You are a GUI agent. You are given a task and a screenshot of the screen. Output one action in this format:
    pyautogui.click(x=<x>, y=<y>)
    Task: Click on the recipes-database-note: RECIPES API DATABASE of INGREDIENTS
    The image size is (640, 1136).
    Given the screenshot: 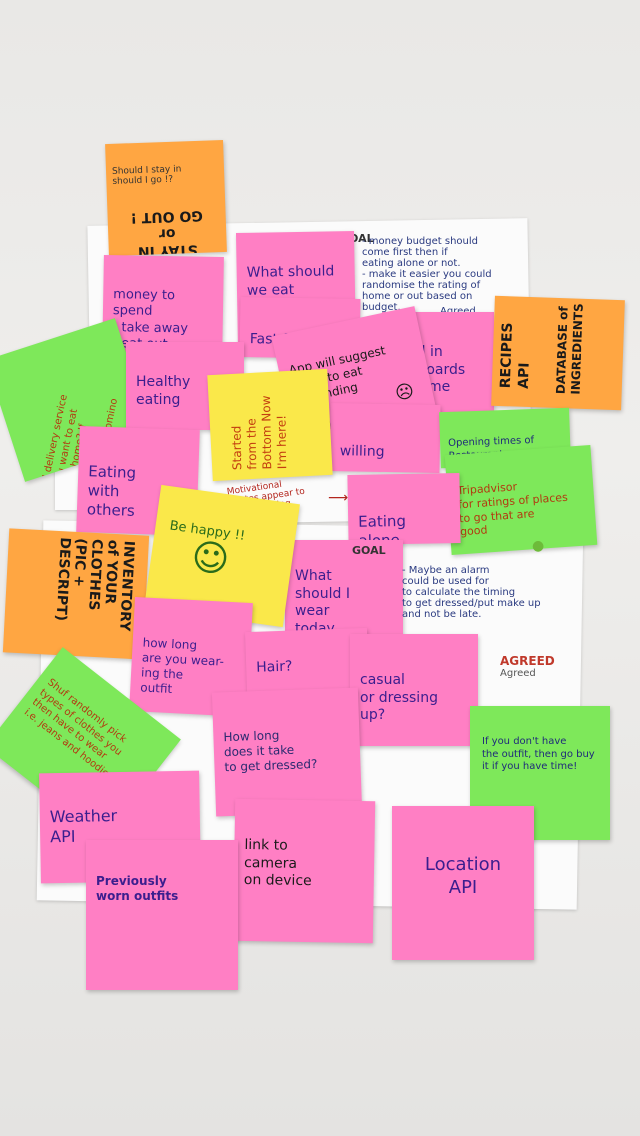 What is the action you would take?
    pyautogui.click(x=558, y=353)
    